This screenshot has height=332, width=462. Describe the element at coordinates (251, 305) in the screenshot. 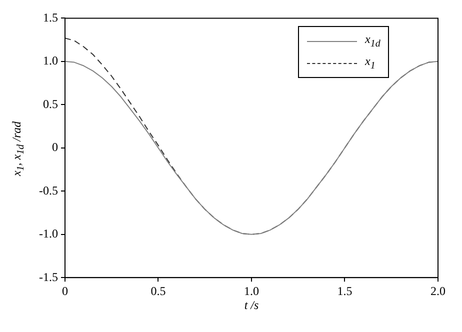

I see `x-axis-title: t /s` at that location.